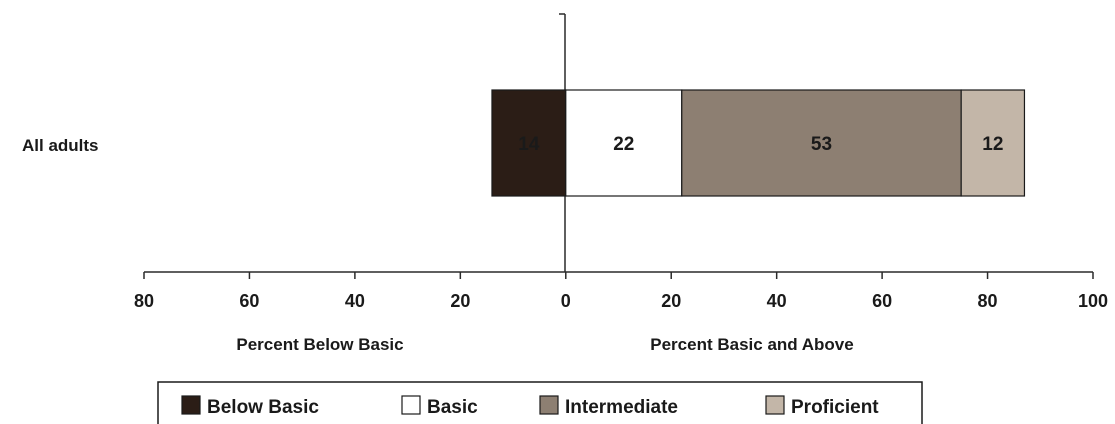 The height and width of the screenshot is (424, 1115). I want to click on x-tick-label: 0, so click(566, 301).